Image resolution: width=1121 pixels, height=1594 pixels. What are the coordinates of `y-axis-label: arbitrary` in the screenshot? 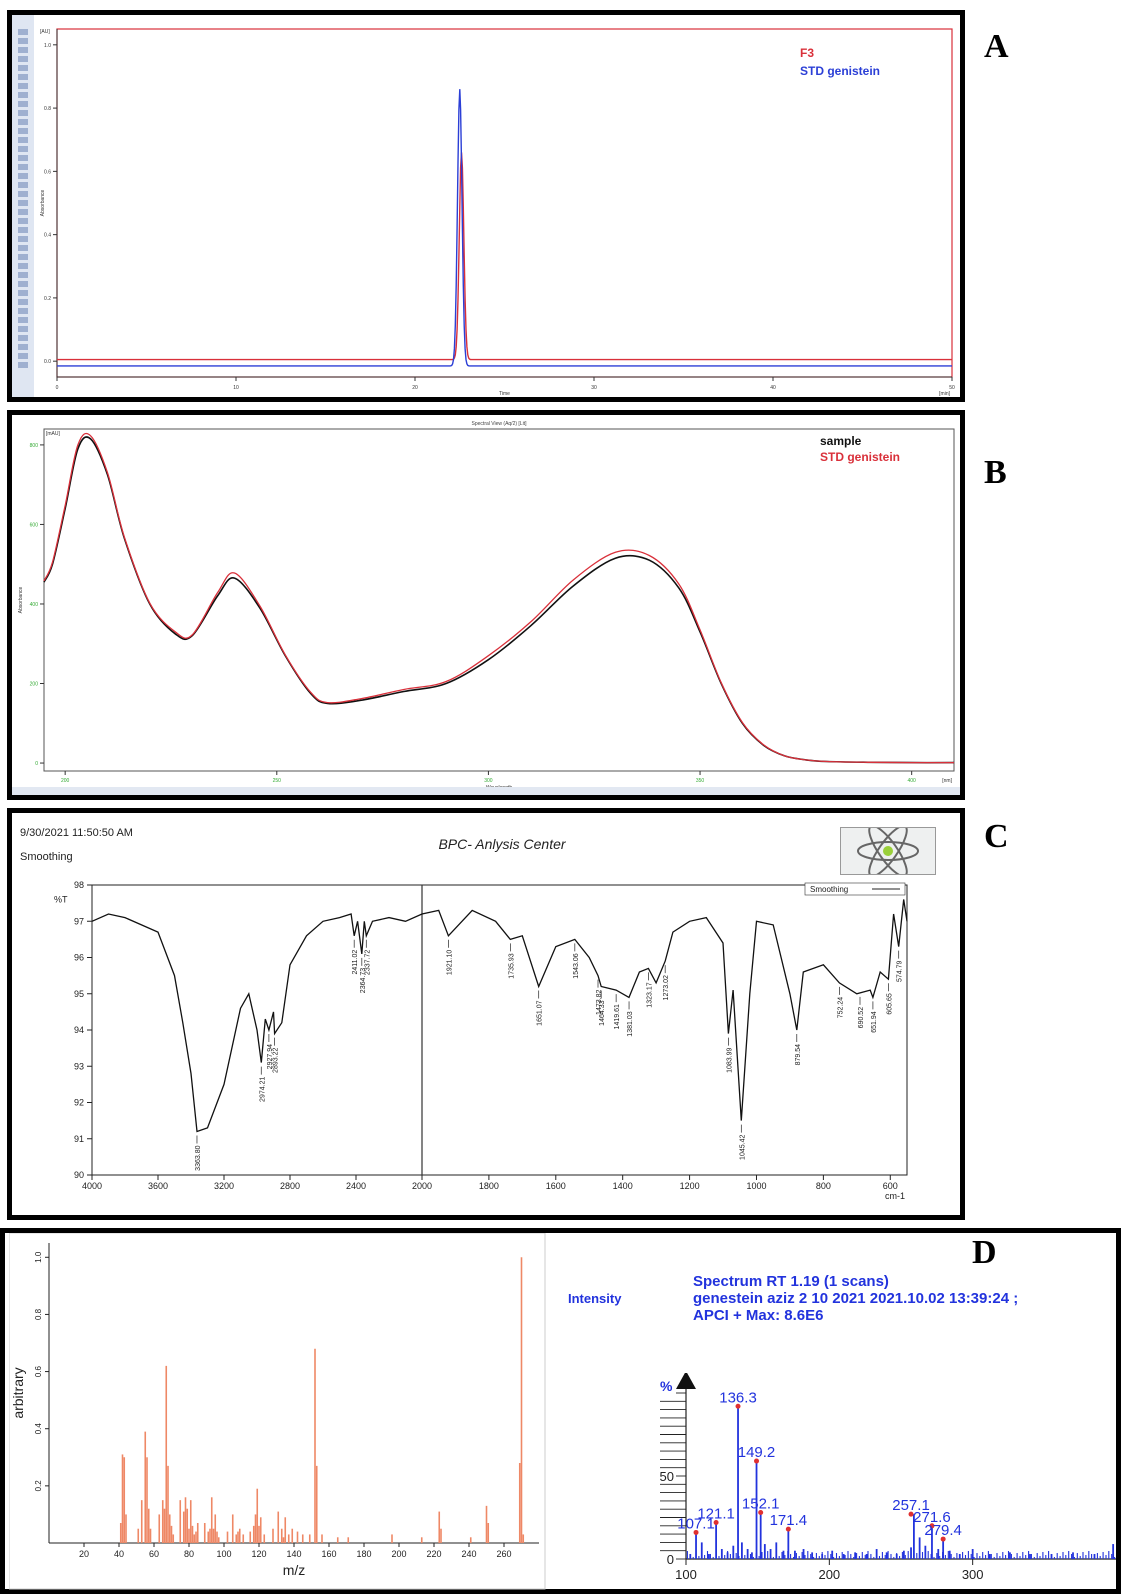 It's located at (18, 1392).